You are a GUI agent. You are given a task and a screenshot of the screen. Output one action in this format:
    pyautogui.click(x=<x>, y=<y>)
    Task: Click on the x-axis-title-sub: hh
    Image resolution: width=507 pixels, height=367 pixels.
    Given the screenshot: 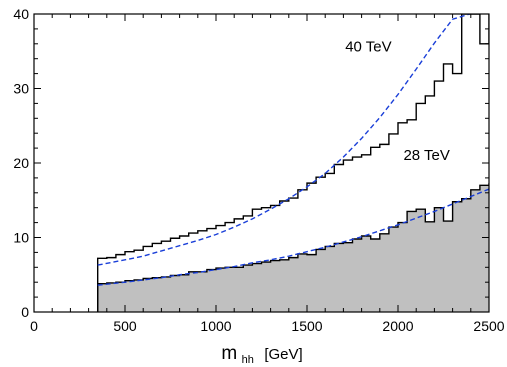 What is the action you would take?
    pyautogui.click(x=248, y=360)
    